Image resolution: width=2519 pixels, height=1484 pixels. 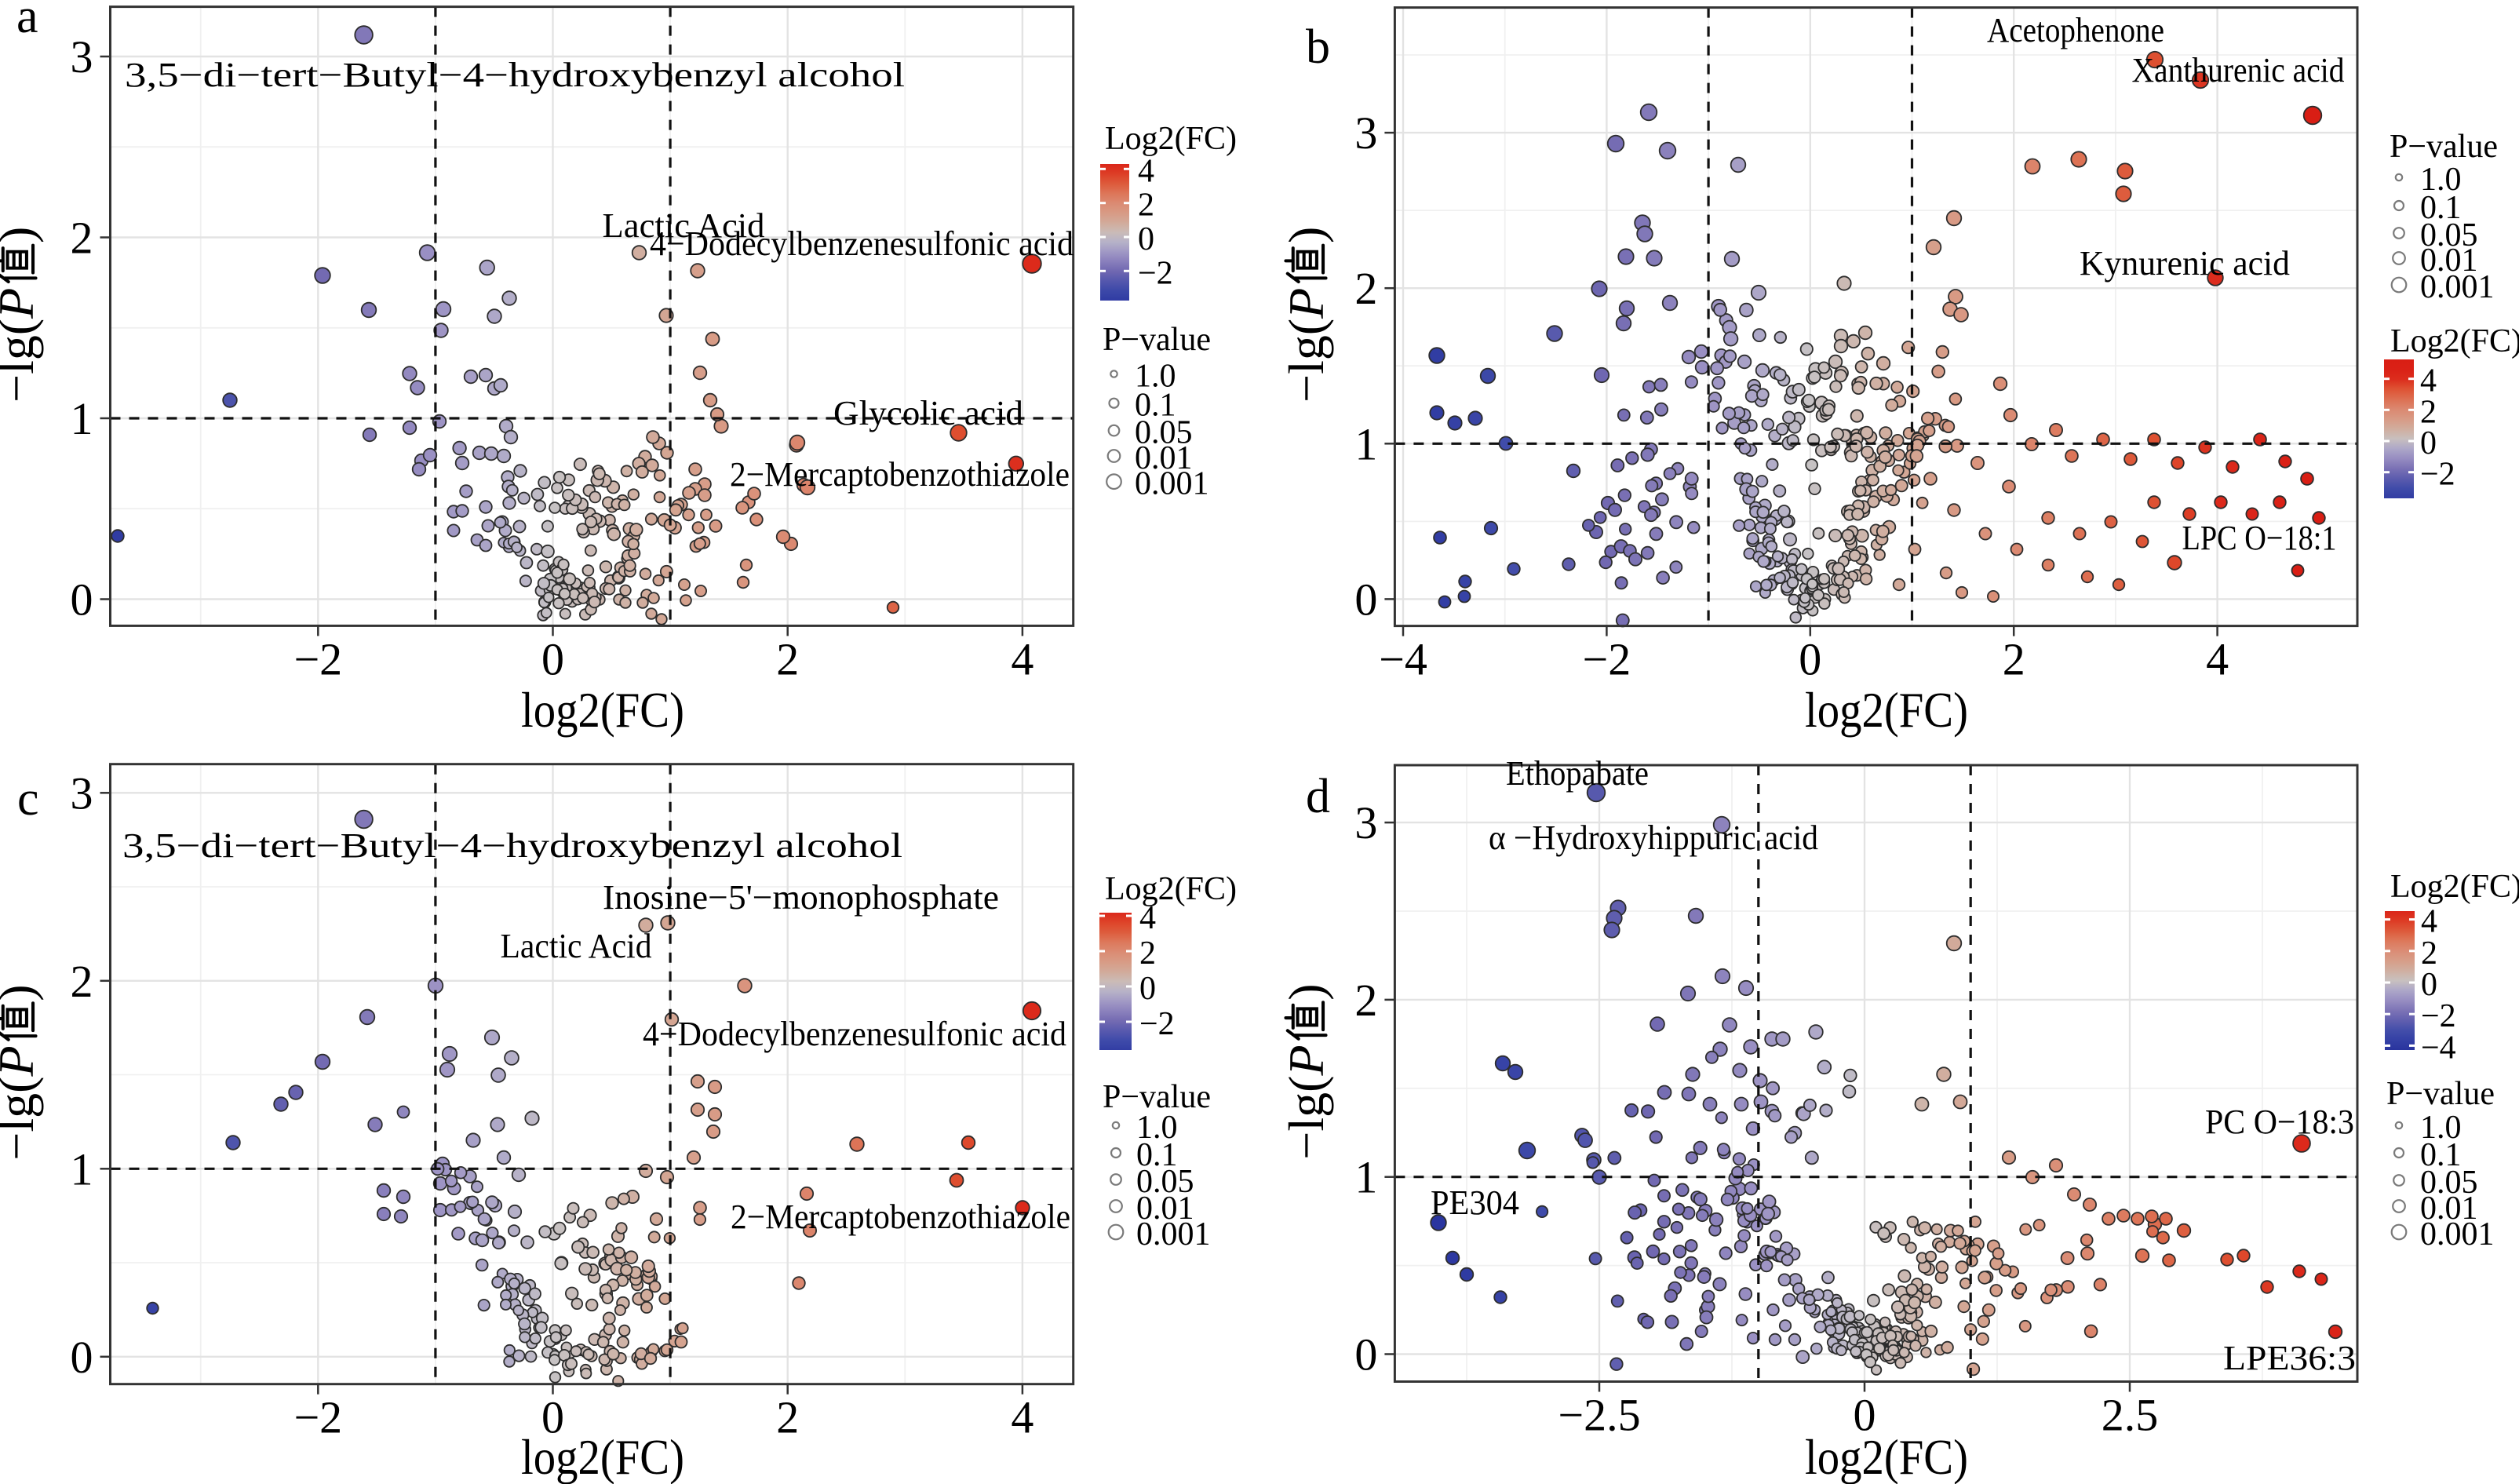 I want to click on svg-text: Xanthurenic acid, so click(x=2238, y=70).